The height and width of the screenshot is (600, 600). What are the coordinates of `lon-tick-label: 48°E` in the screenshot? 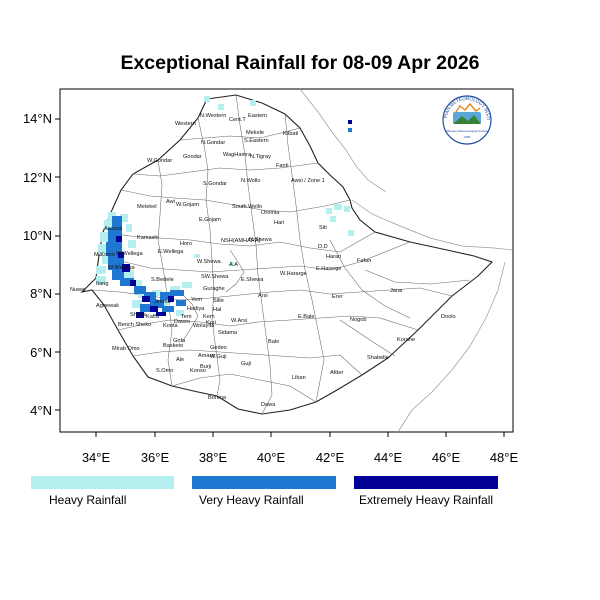 It's located at (504, 457).